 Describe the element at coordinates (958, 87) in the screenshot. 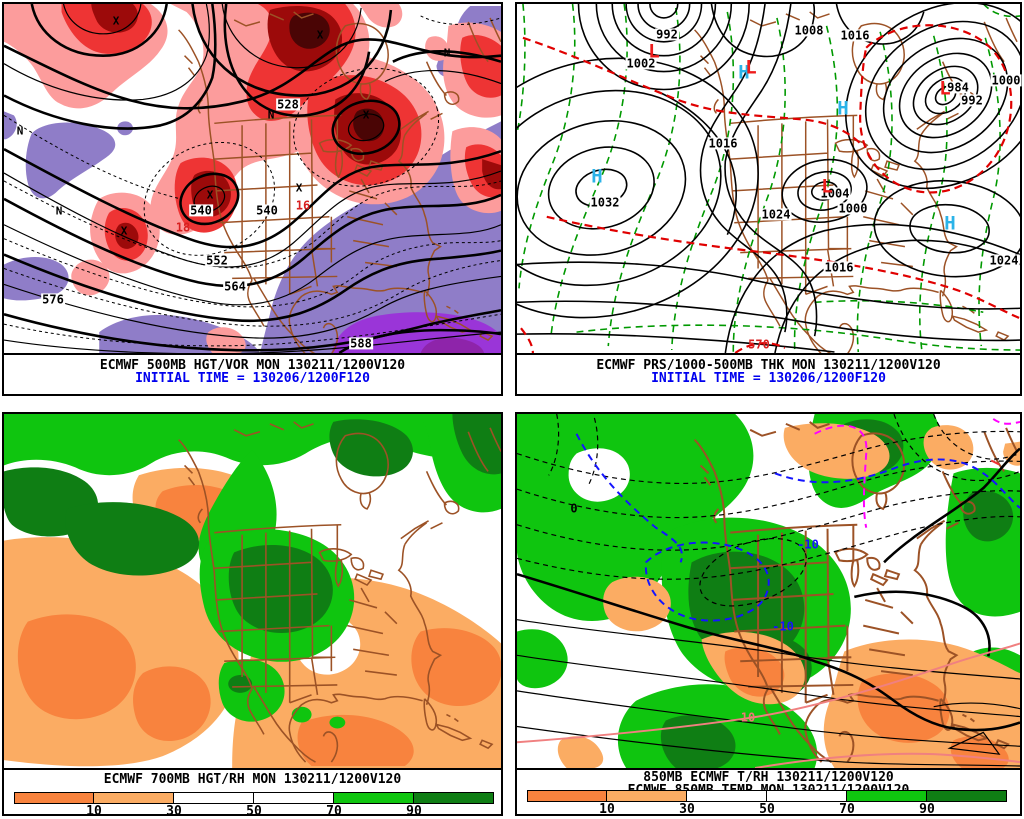

I see `pressure-label: 984` at that location.